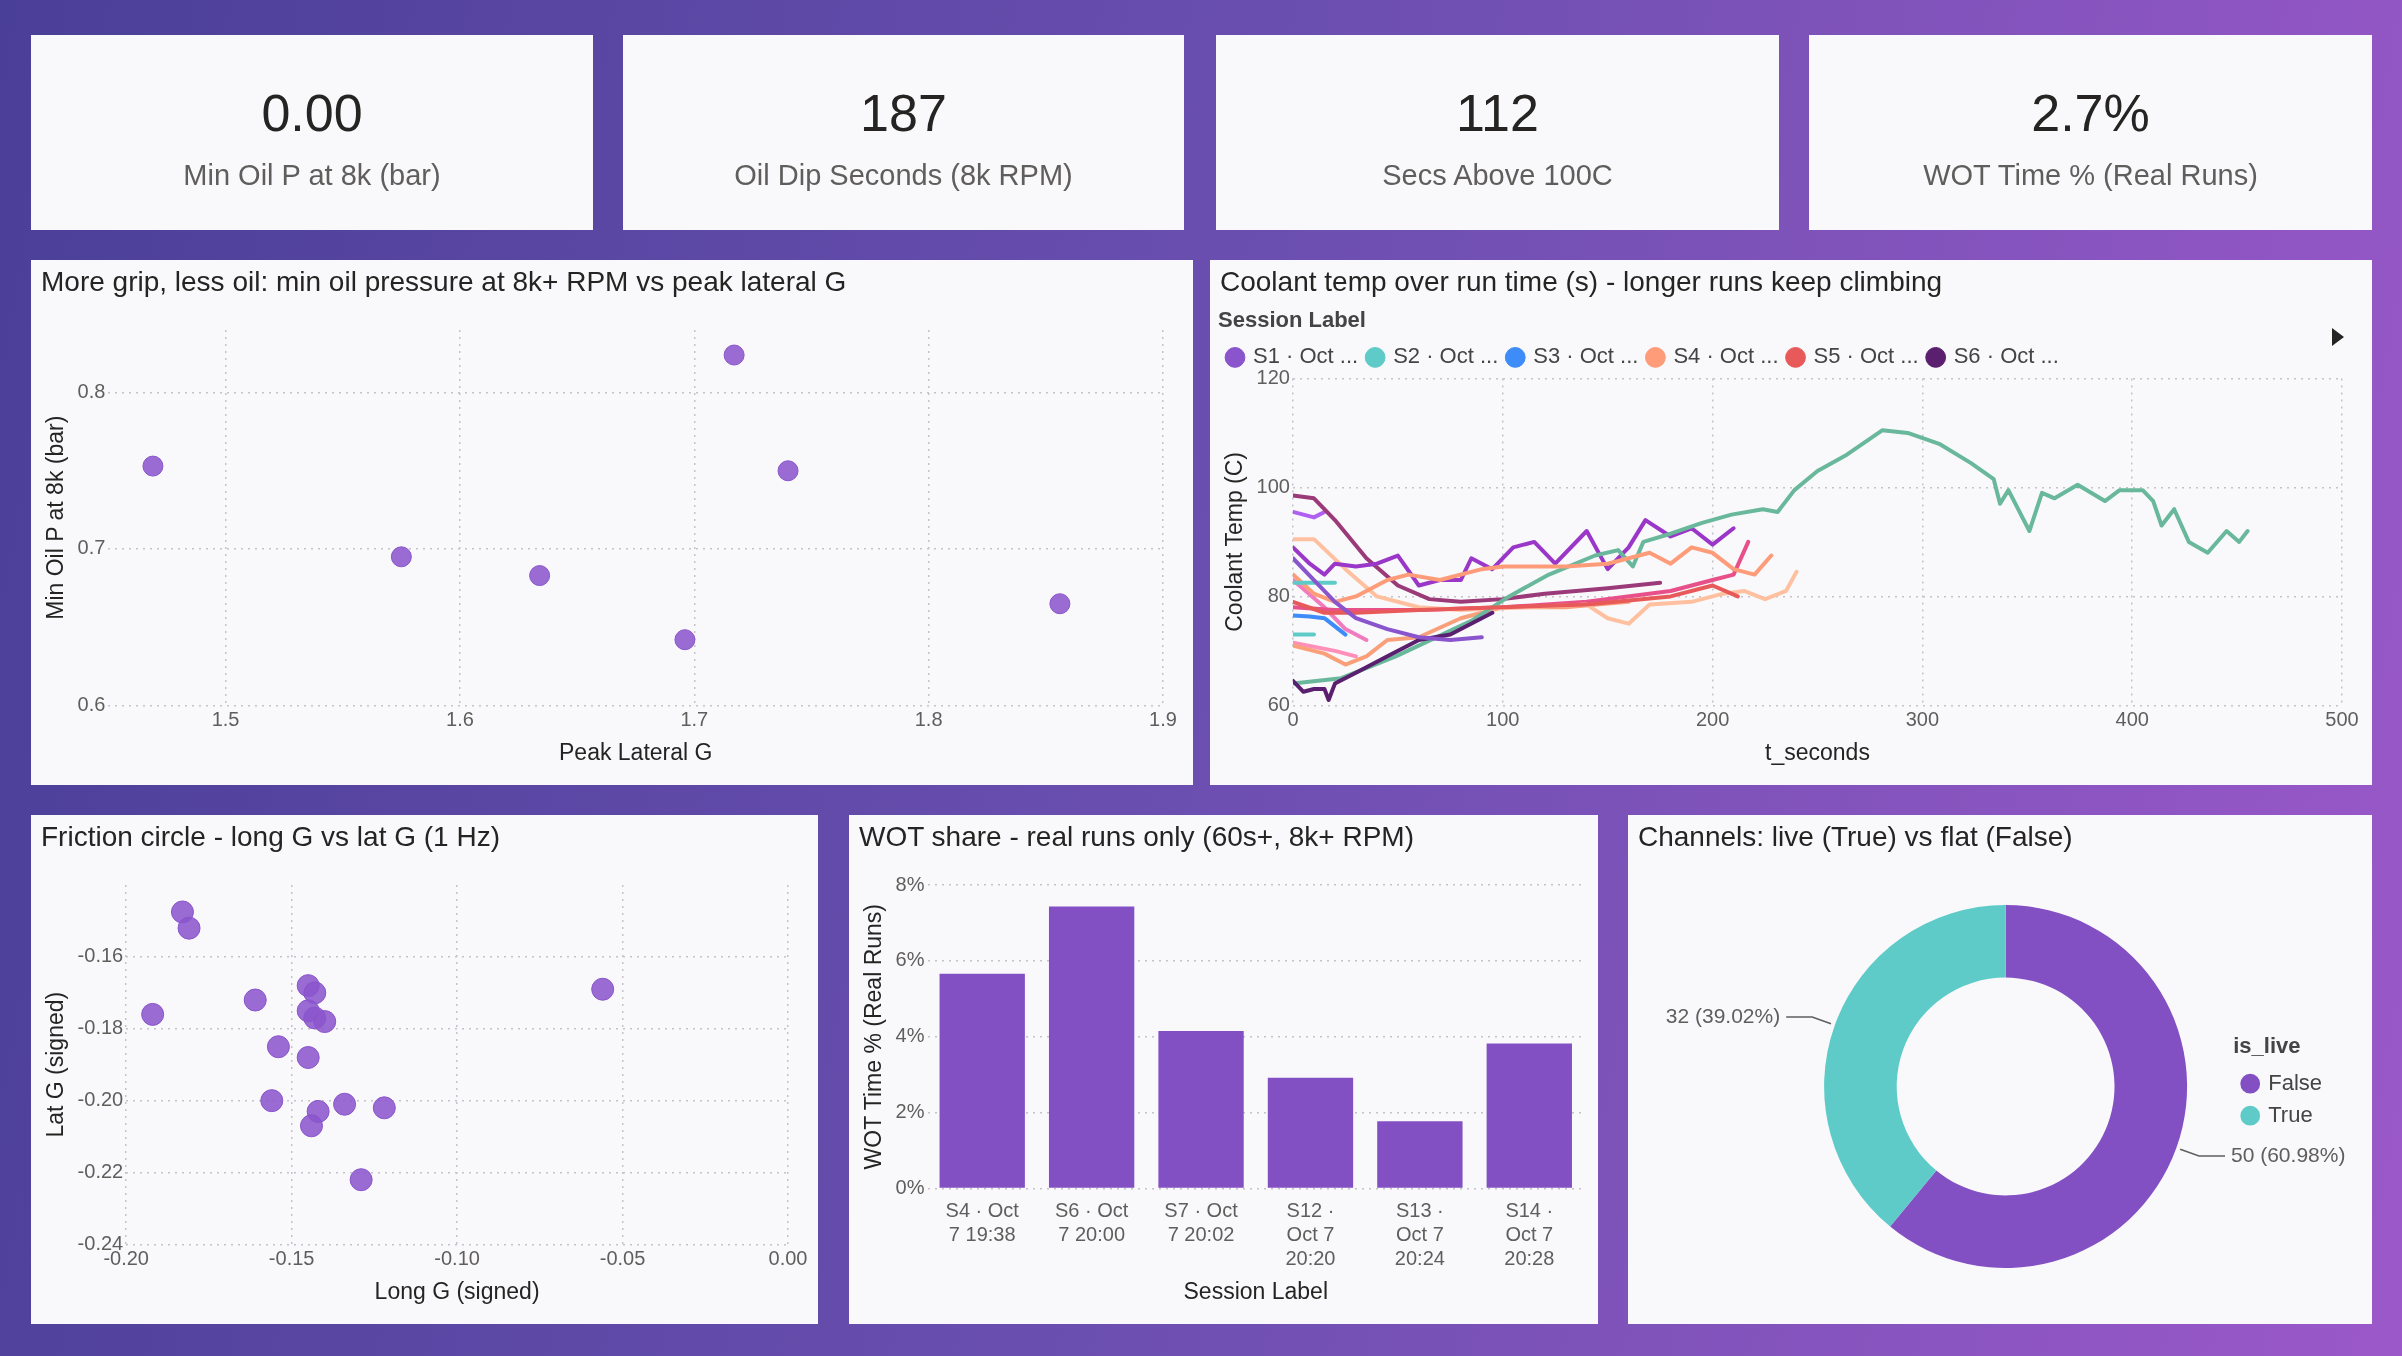 The image size is (2402, 1356). I want to click on x-tick-label: S6 · Oct 7 20:00, so click(1091, 1221).